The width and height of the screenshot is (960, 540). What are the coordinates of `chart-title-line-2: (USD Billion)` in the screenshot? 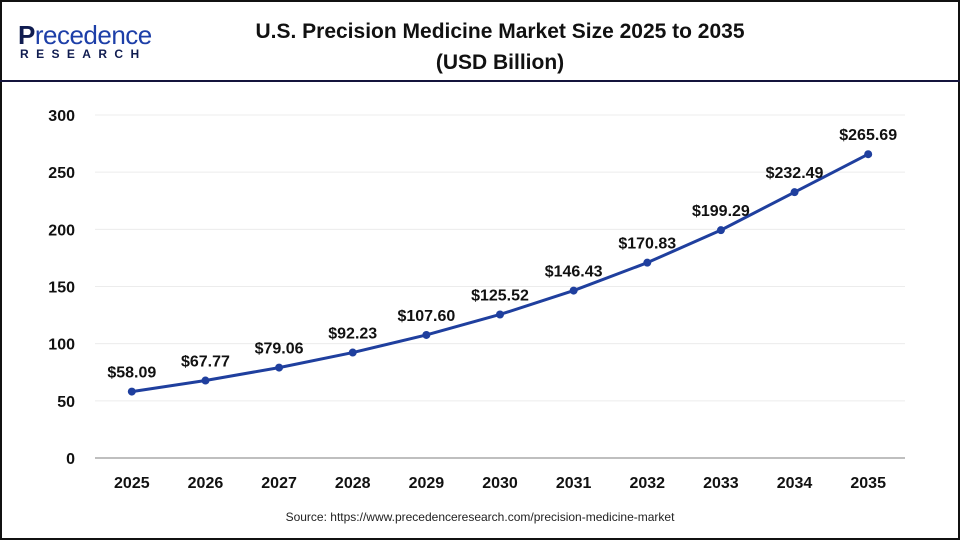 It's located at (500, 62).